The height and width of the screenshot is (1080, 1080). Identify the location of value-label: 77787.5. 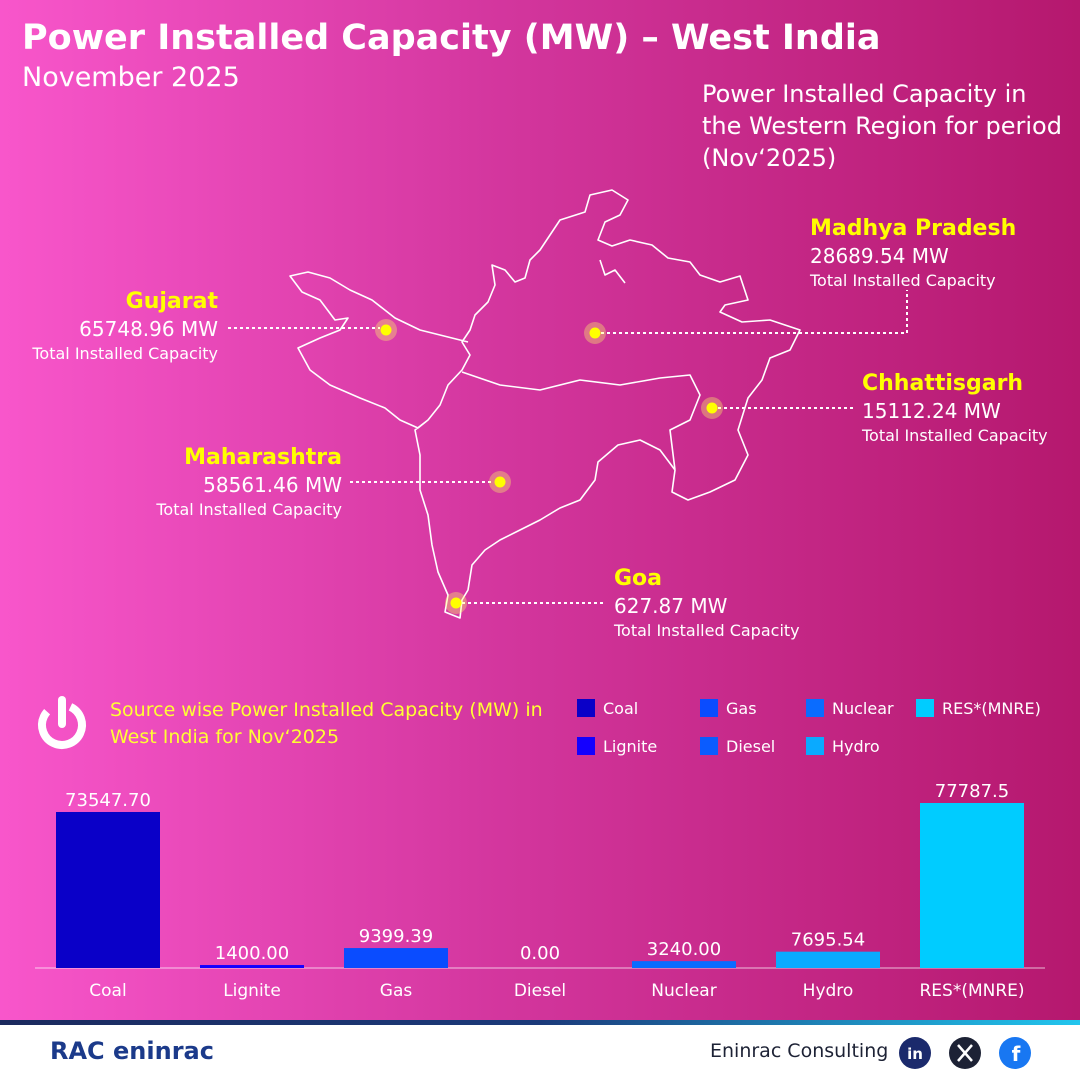
(972, 791).